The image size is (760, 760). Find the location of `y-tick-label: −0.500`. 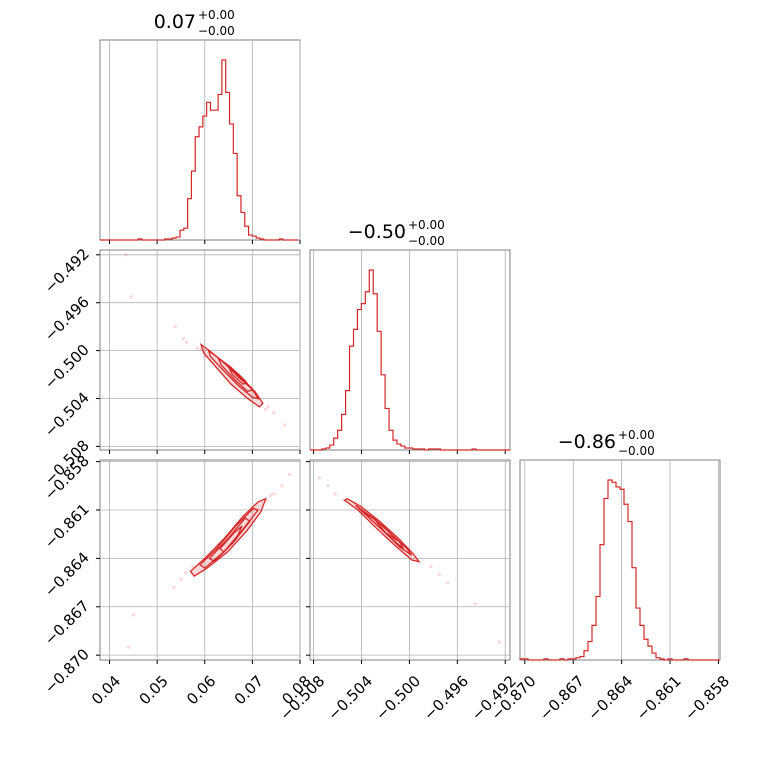

y-tick-label: −0.500 is located at coordinates (67, 367).